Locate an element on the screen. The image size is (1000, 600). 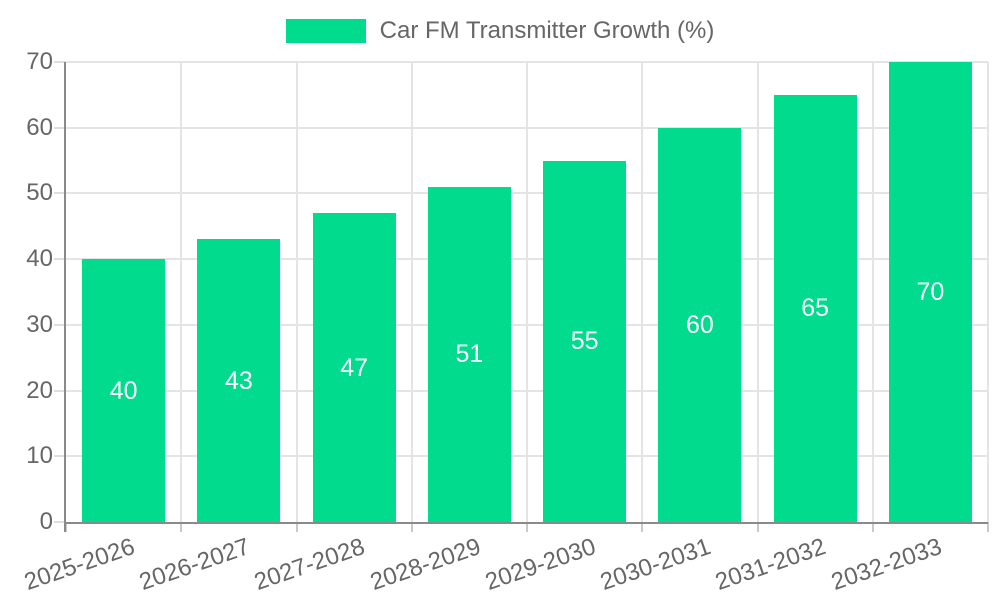
x-tick-label: 2025-2026 is located at coordinates (79, 564).